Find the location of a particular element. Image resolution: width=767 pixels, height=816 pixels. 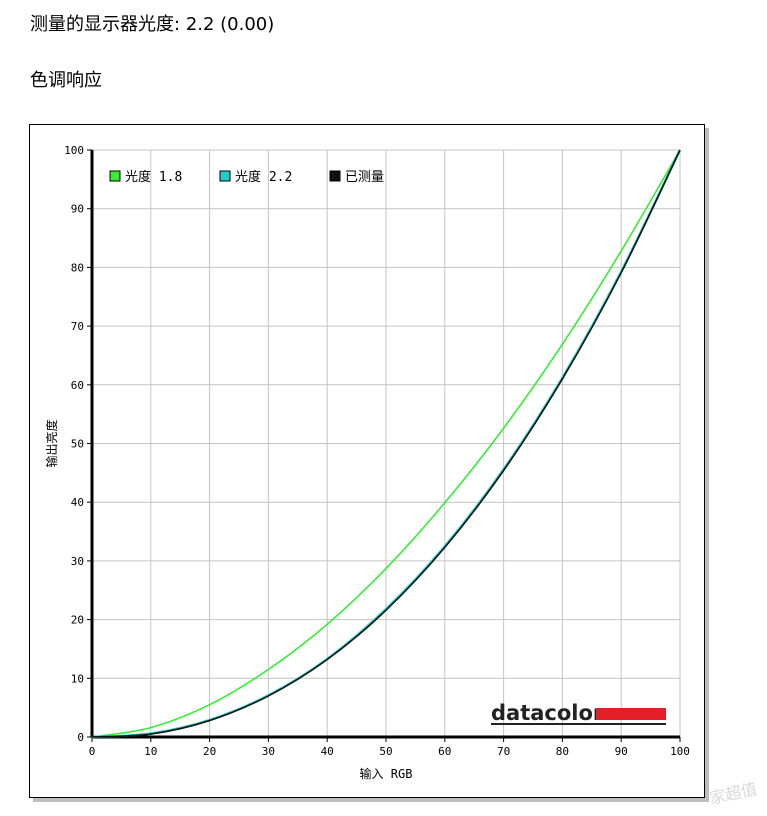

measured-gamma-line: 测量的显示器光度: 2.2 (0.00) is located at coordinates (152, 23).